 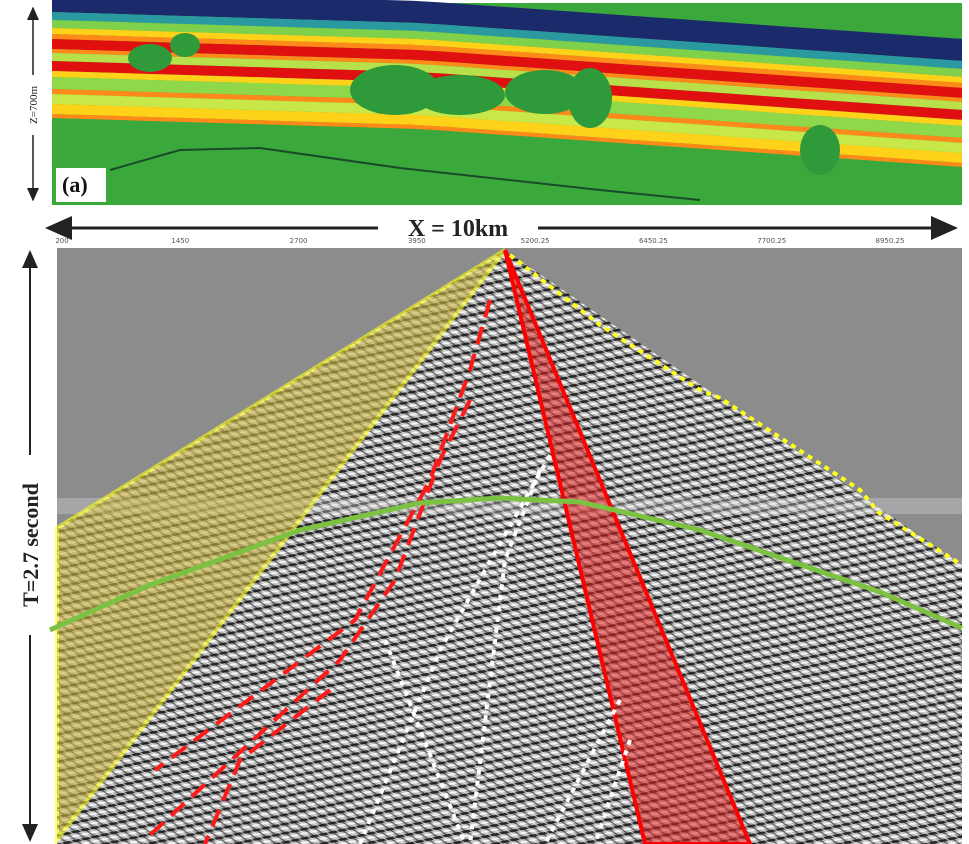 I want to click on offset-tick-label: 5200.25, so click(x=535, y=241).